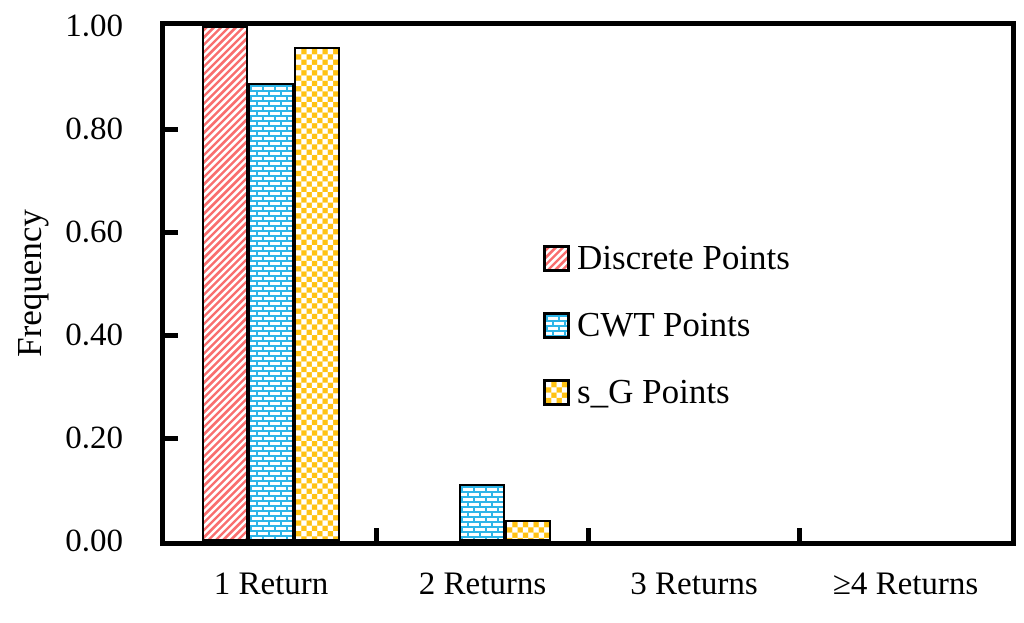 This screenshot has height=623, width=1024. I want to click on x-tick-label: 1 Return, so click(271, 584).